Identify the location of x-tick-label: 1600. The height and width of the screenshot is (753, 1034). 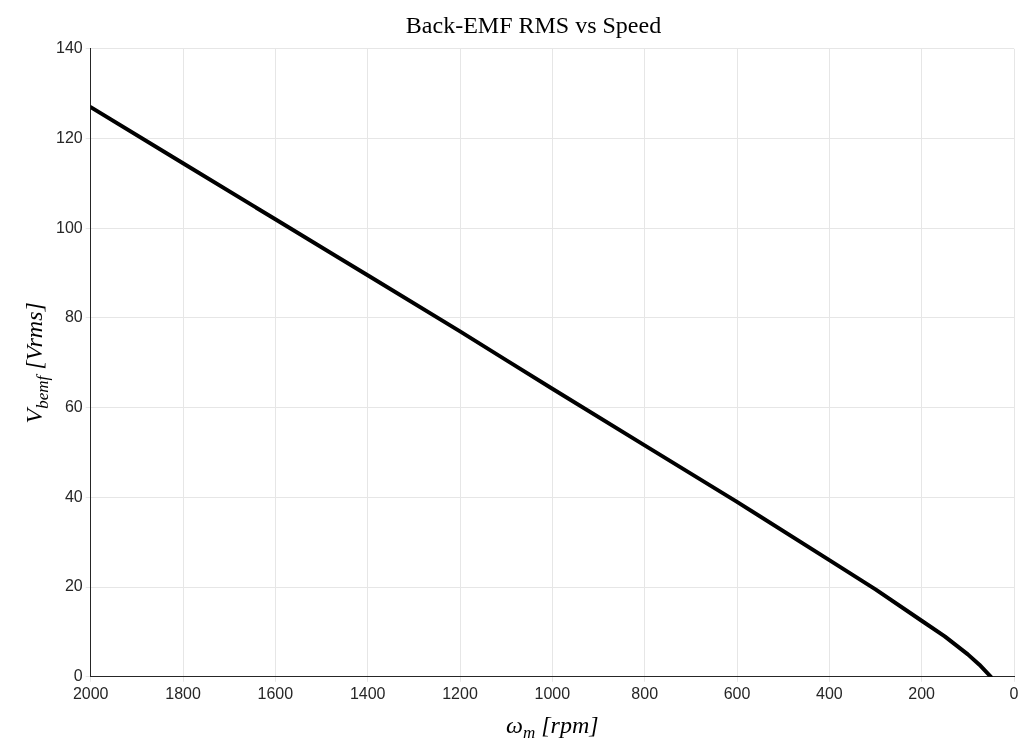
(275, 693).